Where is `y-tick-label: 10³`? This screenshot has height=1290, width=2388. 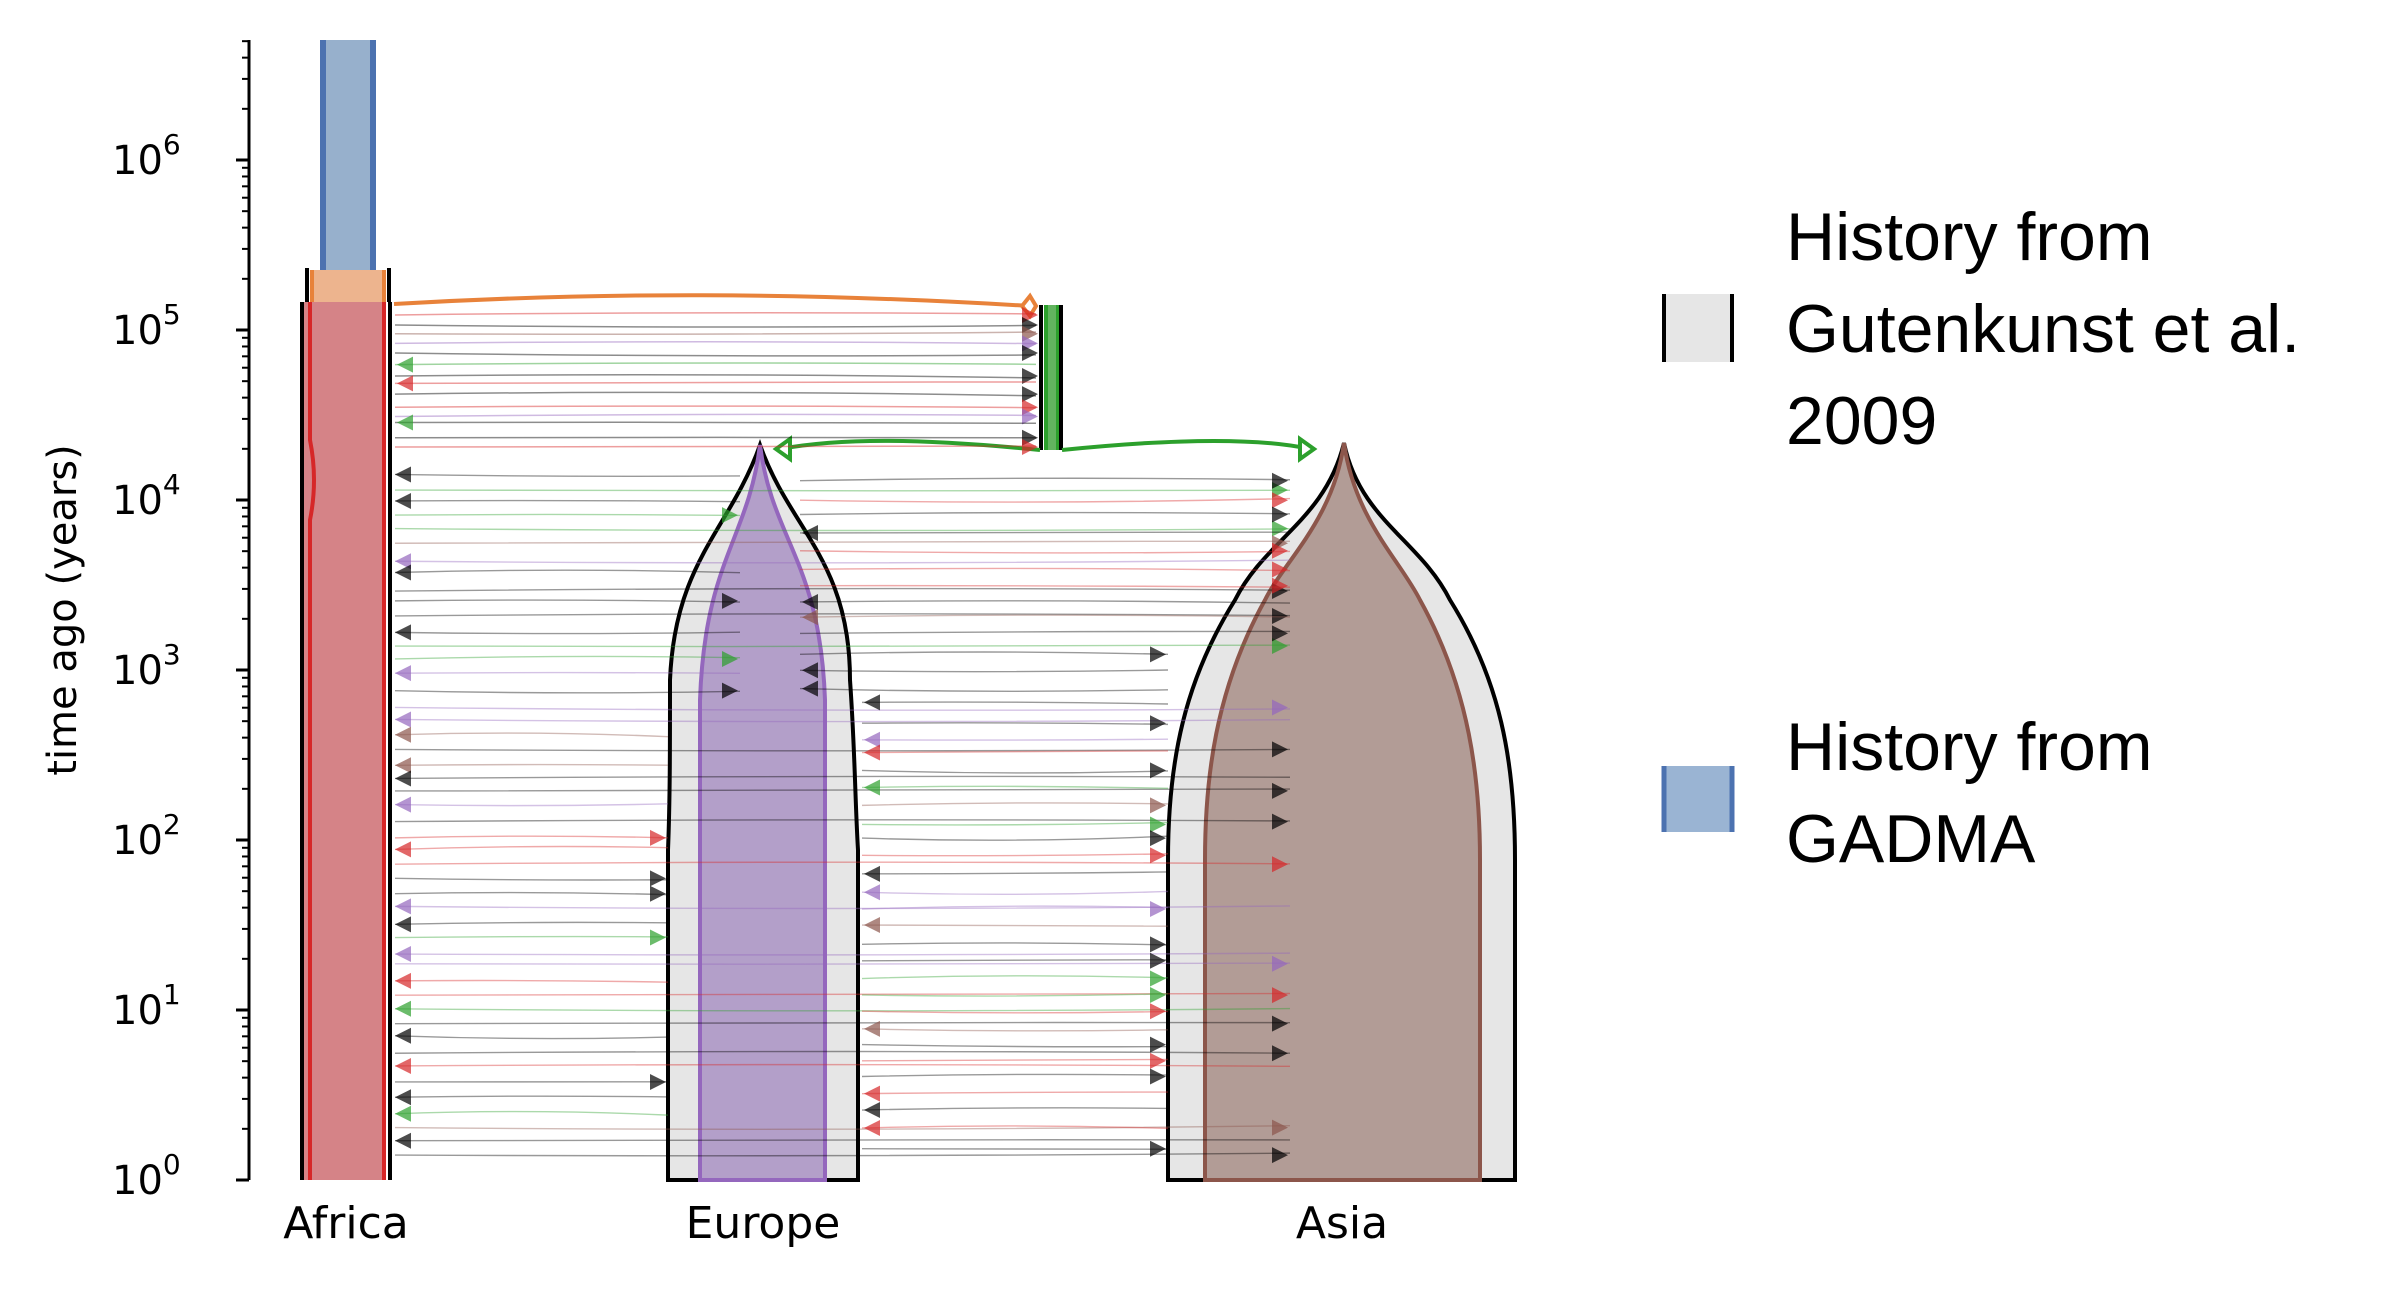
y-tick-label: 10³ is located at coordinates (146, 666).